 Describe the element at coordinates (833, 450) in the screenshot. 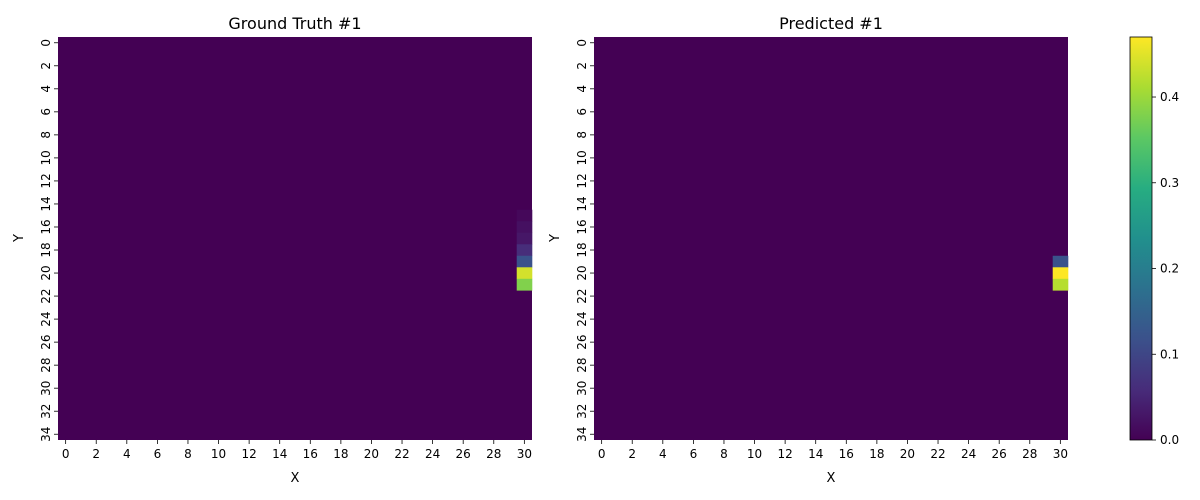

I see `predicted-x-ticks: 0 2 4 6 8 10 12 14 16 18 20 22 24 26 28 30` at that location.